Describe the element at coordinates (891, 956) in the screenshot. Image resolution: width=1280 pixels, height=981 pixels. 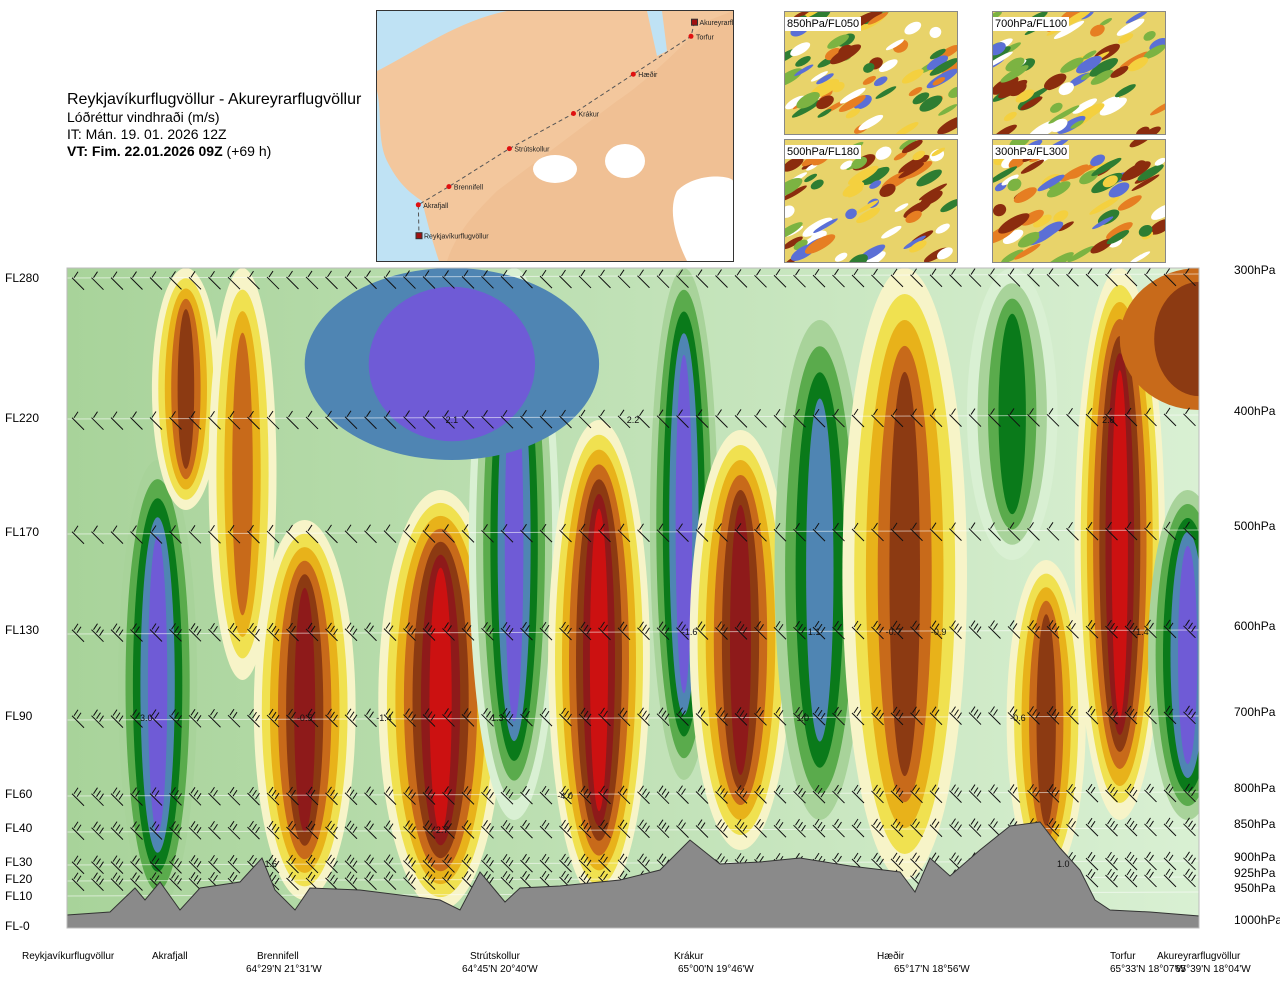
I see `location-name: Hæðir` at that location.